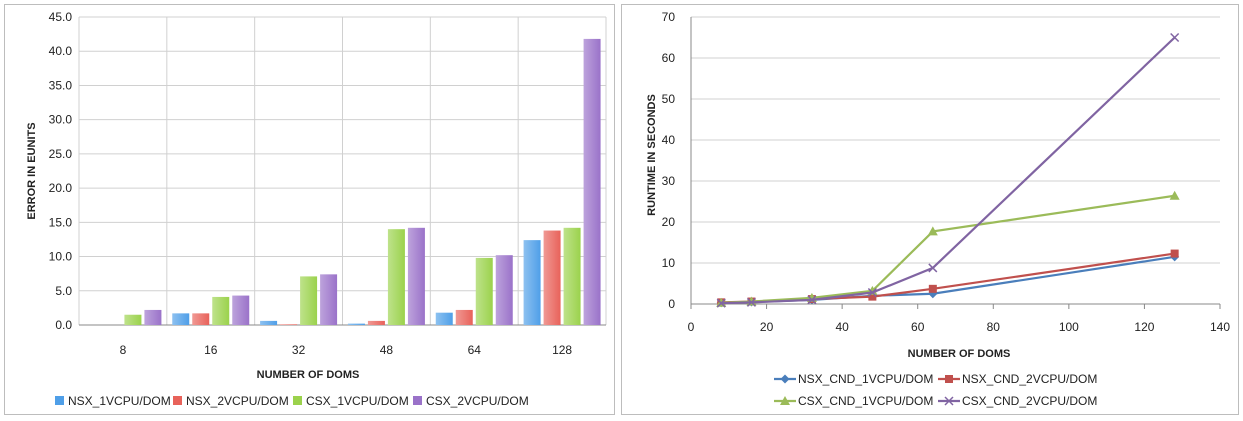 The height and width of the screenshot is (421, 1243). I want to click on bar-y-tick-label: 0.0, so click(63, 325).